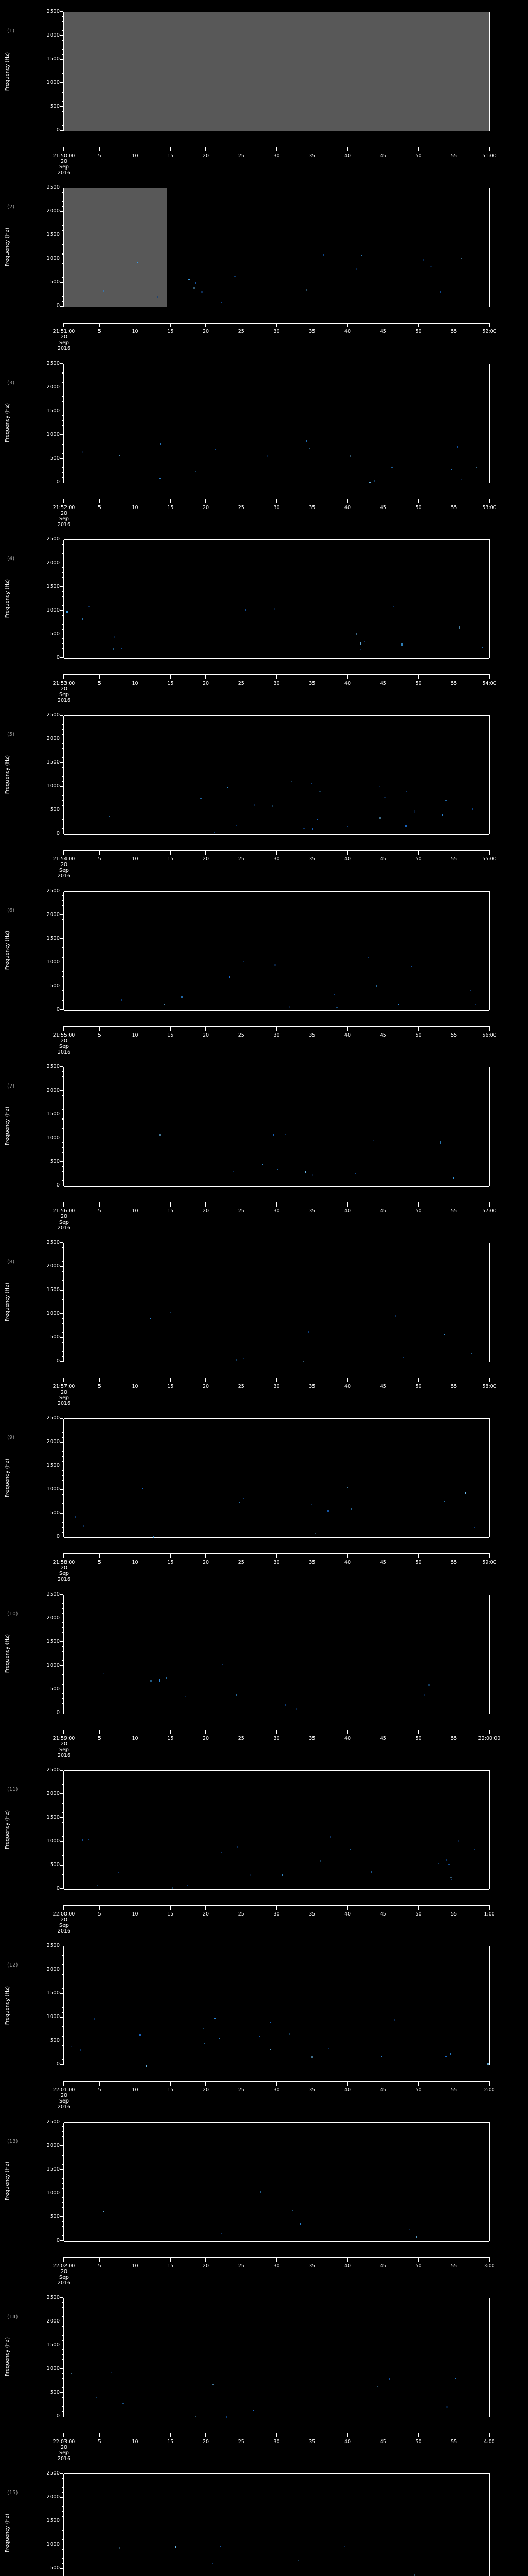 This screenshot has width=528, height=2576. Describe the element at coordinates (205, 507) in the screenshot. I see `time-tick-label: 20` at that location.